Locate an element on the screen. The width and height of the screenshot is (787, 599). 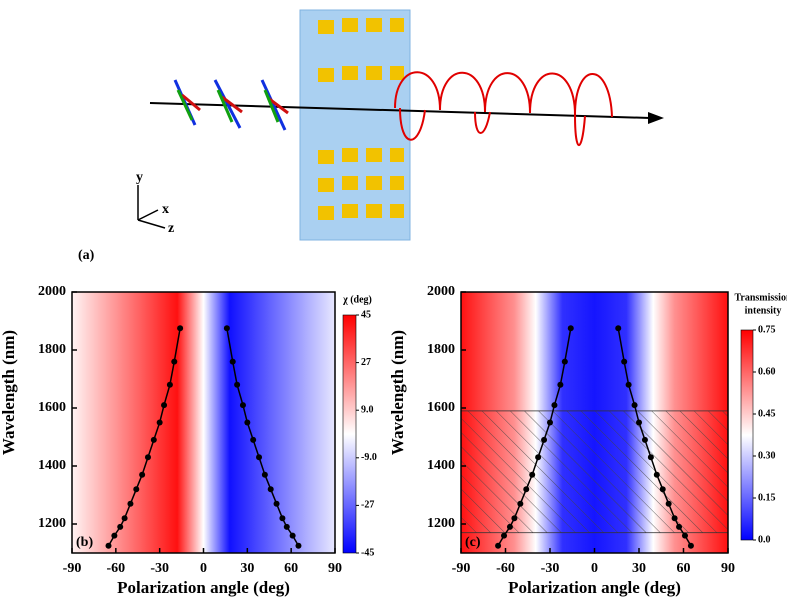
colorbar-title: Transmission is located at coordinates (760, 297).